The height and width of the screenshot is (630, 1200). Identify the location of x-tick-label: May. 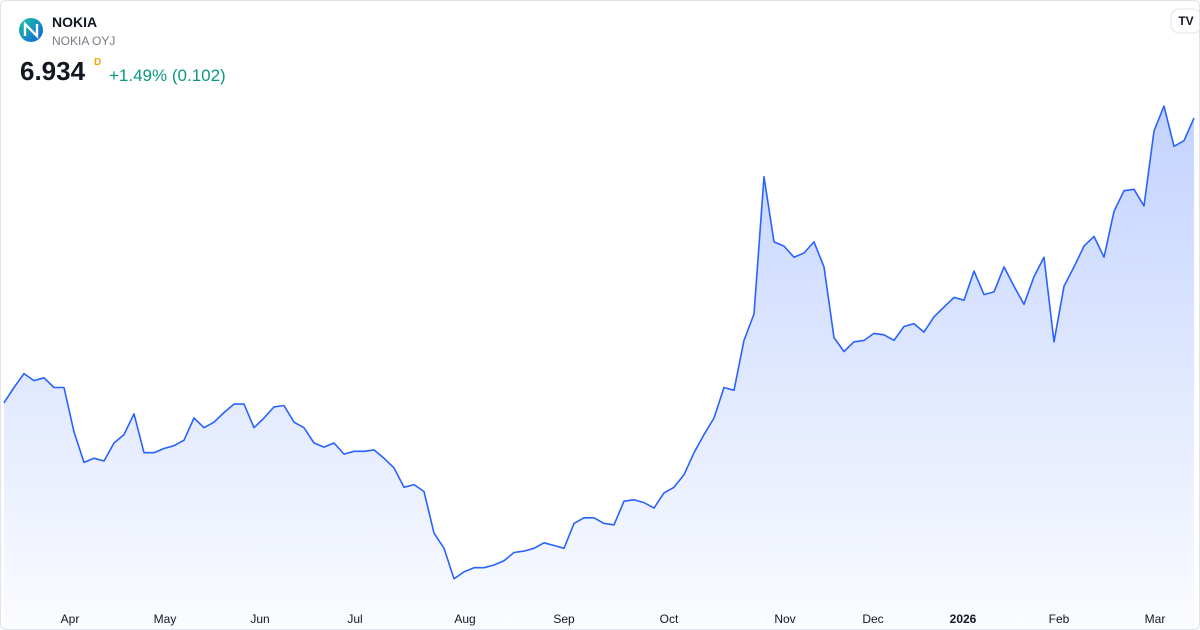
(165, 619).